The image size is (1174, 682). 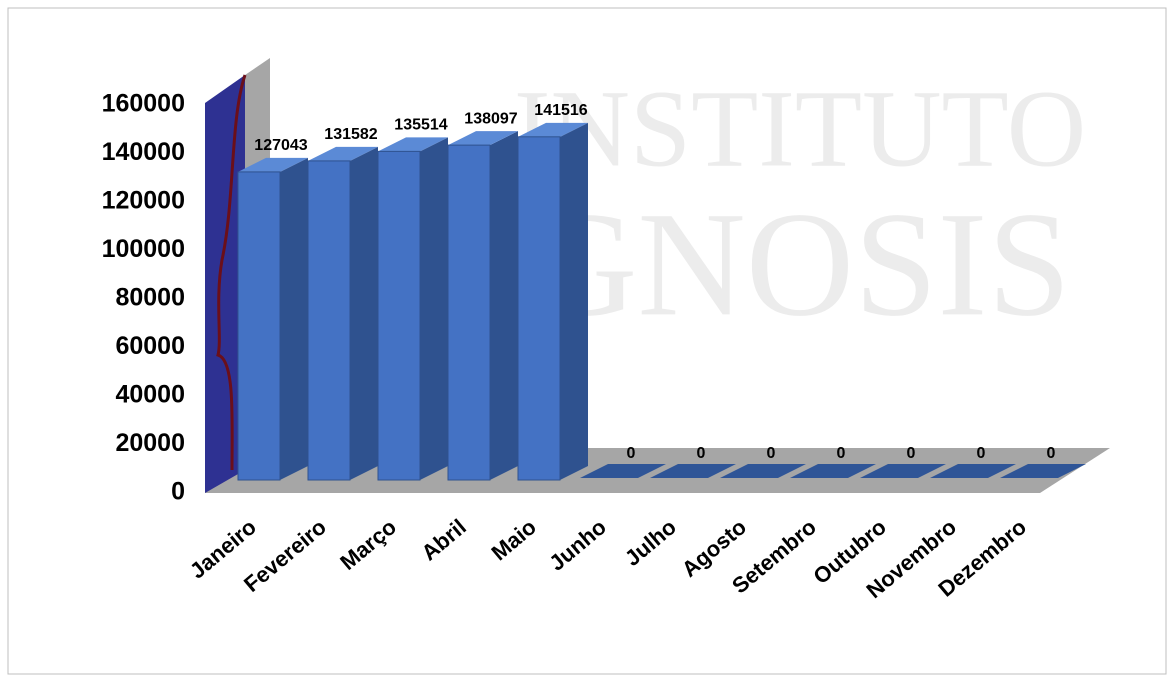 What do you see at coordinates (143, 104) in the screenshot?
I see `y-tick-label: 160000` at bounding box center [143, 104].